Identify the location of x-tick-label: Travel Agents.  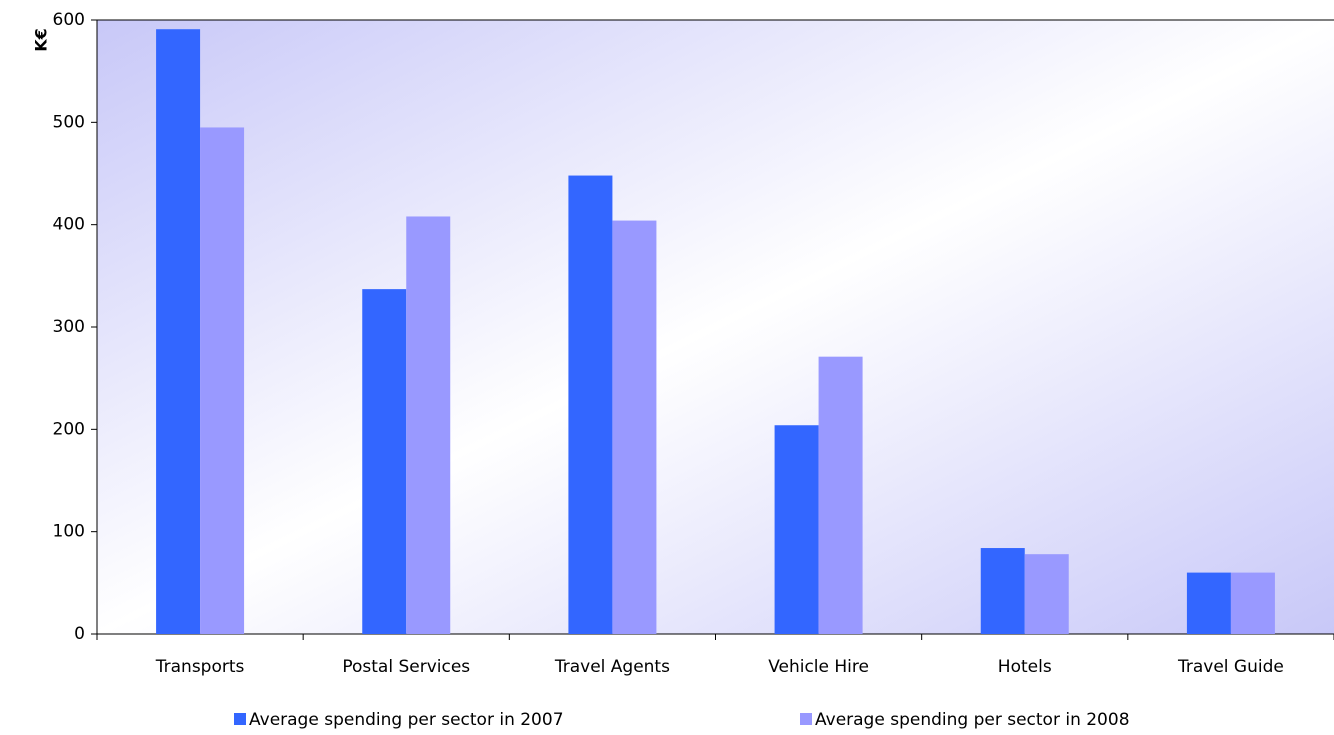
(612, 667).